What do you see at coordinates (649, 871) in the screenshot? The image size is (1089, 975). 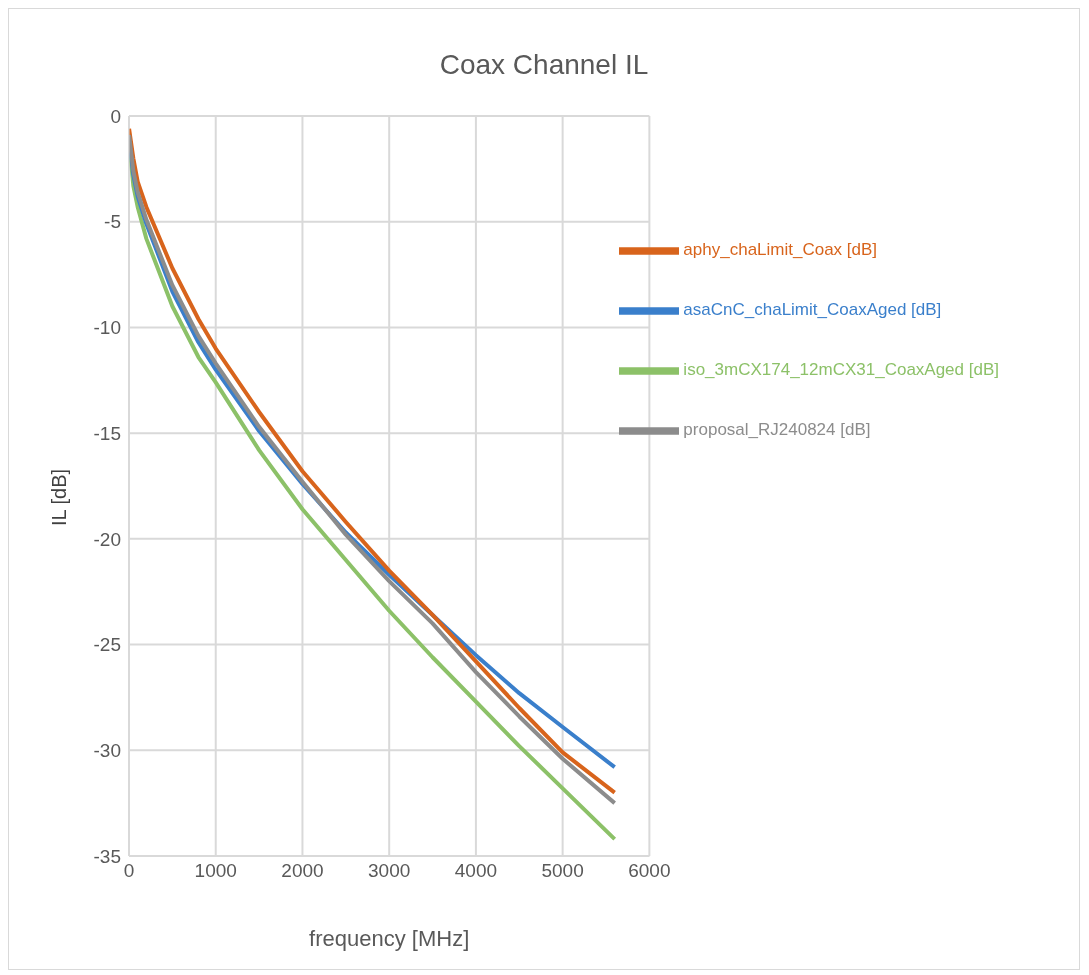 I see `x-tick-label: 6000` at bounding box center [649, 871].